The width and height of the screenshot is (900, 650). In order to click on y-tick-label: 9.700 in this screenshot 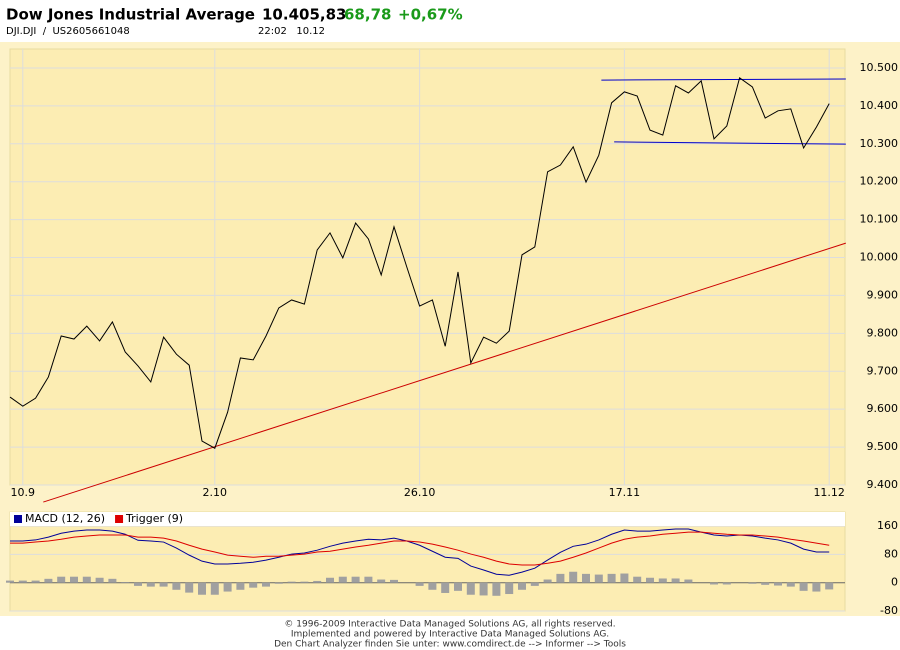, I will do `click(883, 370)`.